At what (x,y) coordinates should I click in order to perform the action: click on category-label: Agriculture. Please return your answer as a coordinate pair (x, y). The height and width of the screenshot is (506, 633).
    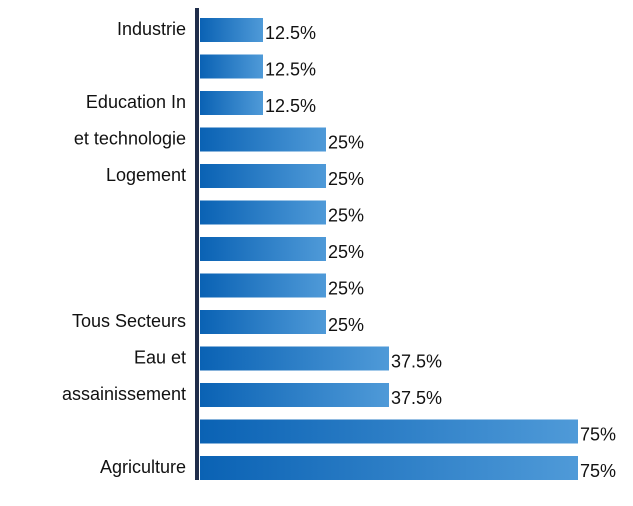
    Looking at the image, I should click on (143, 467).